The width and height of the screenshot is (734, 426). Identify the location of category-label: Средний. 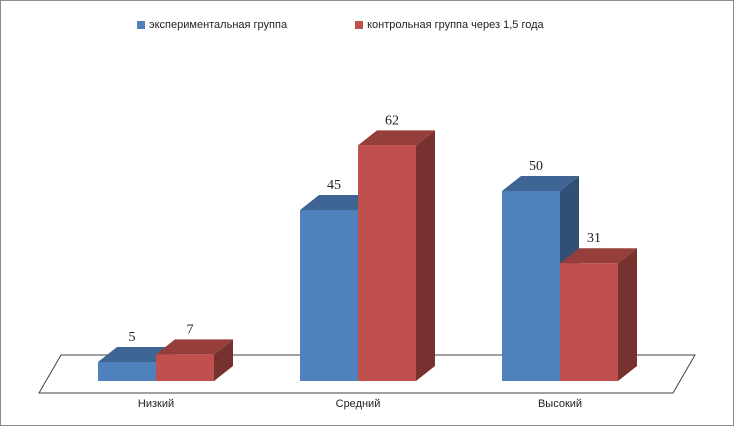
(358, 404).